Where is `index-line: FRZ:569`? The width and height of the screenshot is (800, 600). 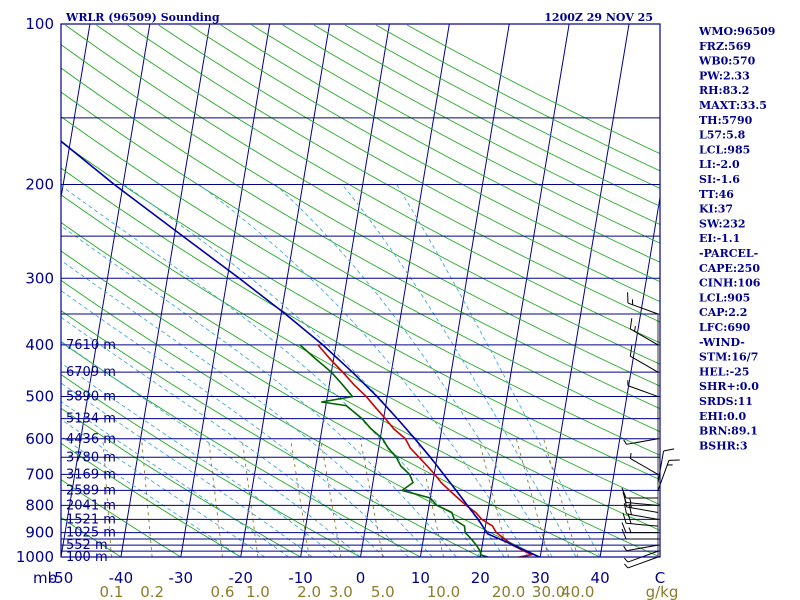 index-line: FRZ:569 is located at coordinates (725, 46).